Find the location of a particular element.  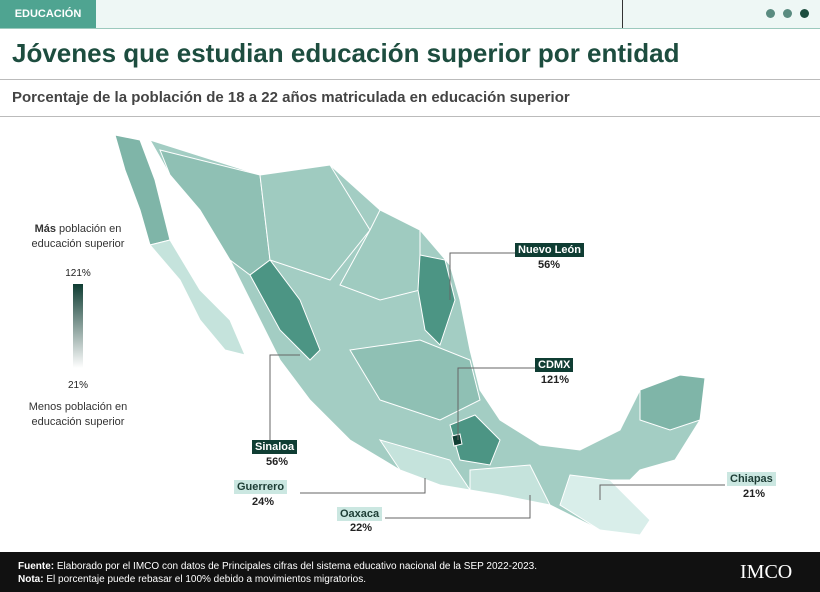

callout-name: Chiapas is located at coordinates (751, 479).